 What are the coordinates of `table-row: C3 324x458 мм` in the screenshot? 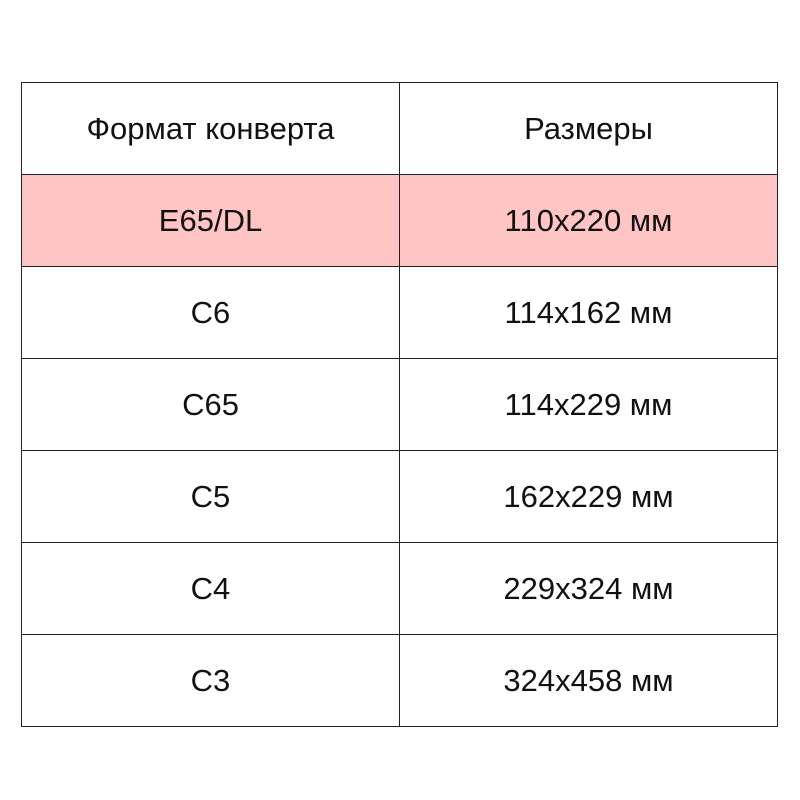 It's located at (399, 680).